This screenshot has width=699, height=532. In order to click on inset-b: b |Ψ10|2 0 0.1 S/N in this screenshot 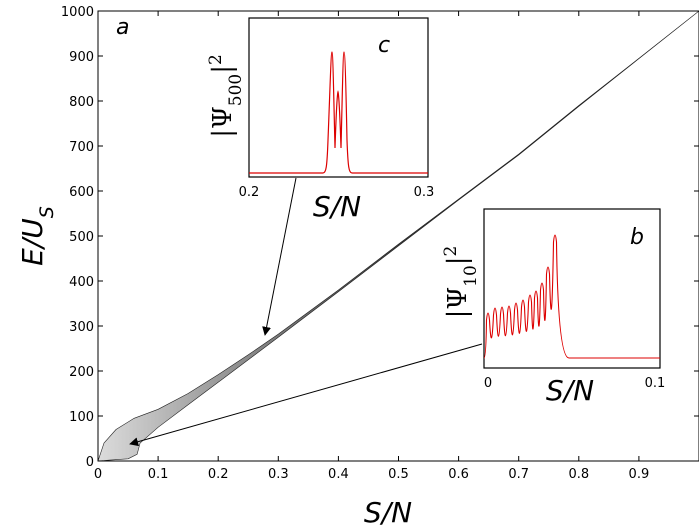, I will do `click(553, 307)`.